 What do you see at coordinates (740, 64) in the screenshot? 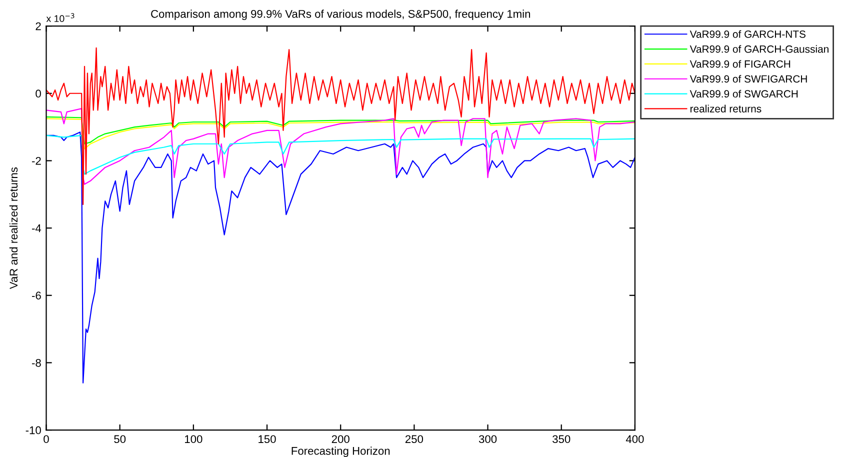
I see `legend-label: VaR99.9 of FIGARCH` at bounding box center [740, 64].